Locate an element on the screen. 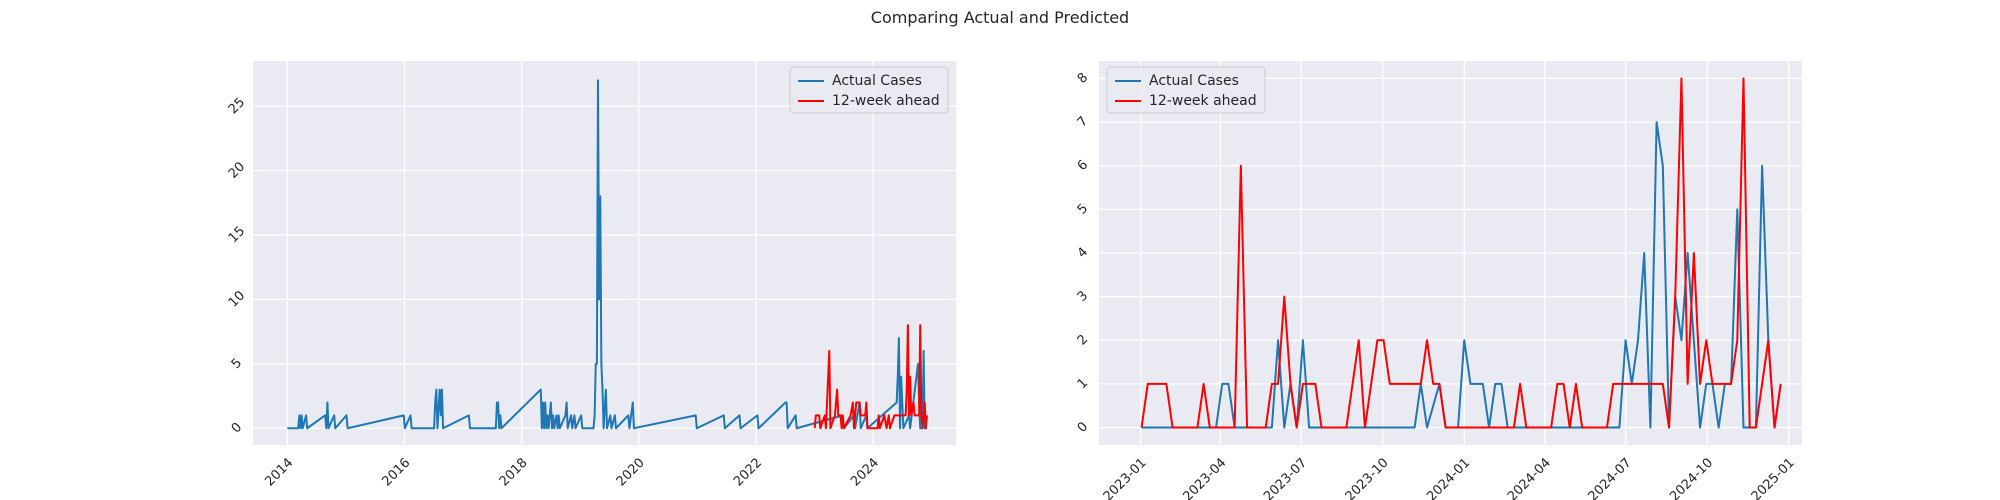 This screenshot has width=2000, height=500. x-tick-label: 2025-01 is located at coordinates (1773, 477).